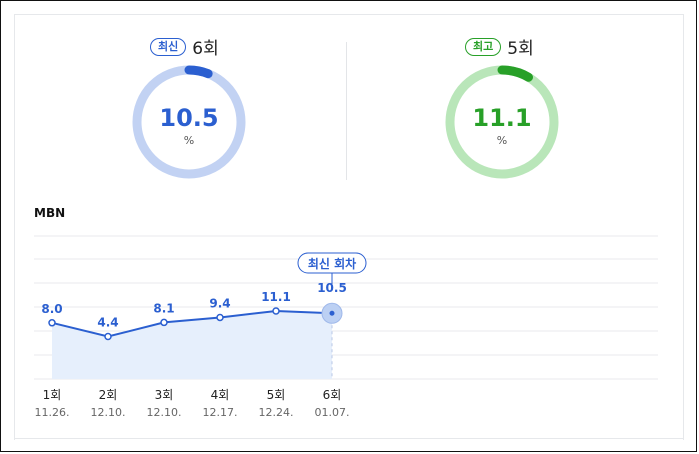  I want to click on latest-gauge-fill, so click(189, 122).